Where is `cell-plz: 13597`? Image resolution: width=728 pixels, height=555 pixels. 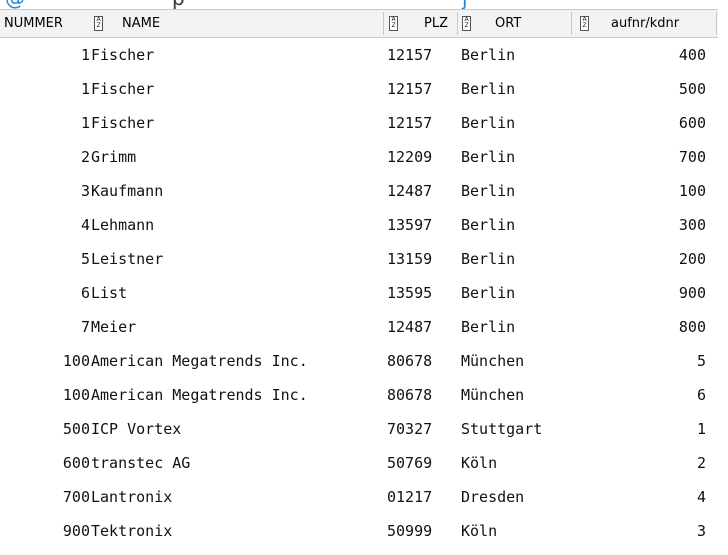
cell-plz: 13597 is located at coordinates (410, 225).